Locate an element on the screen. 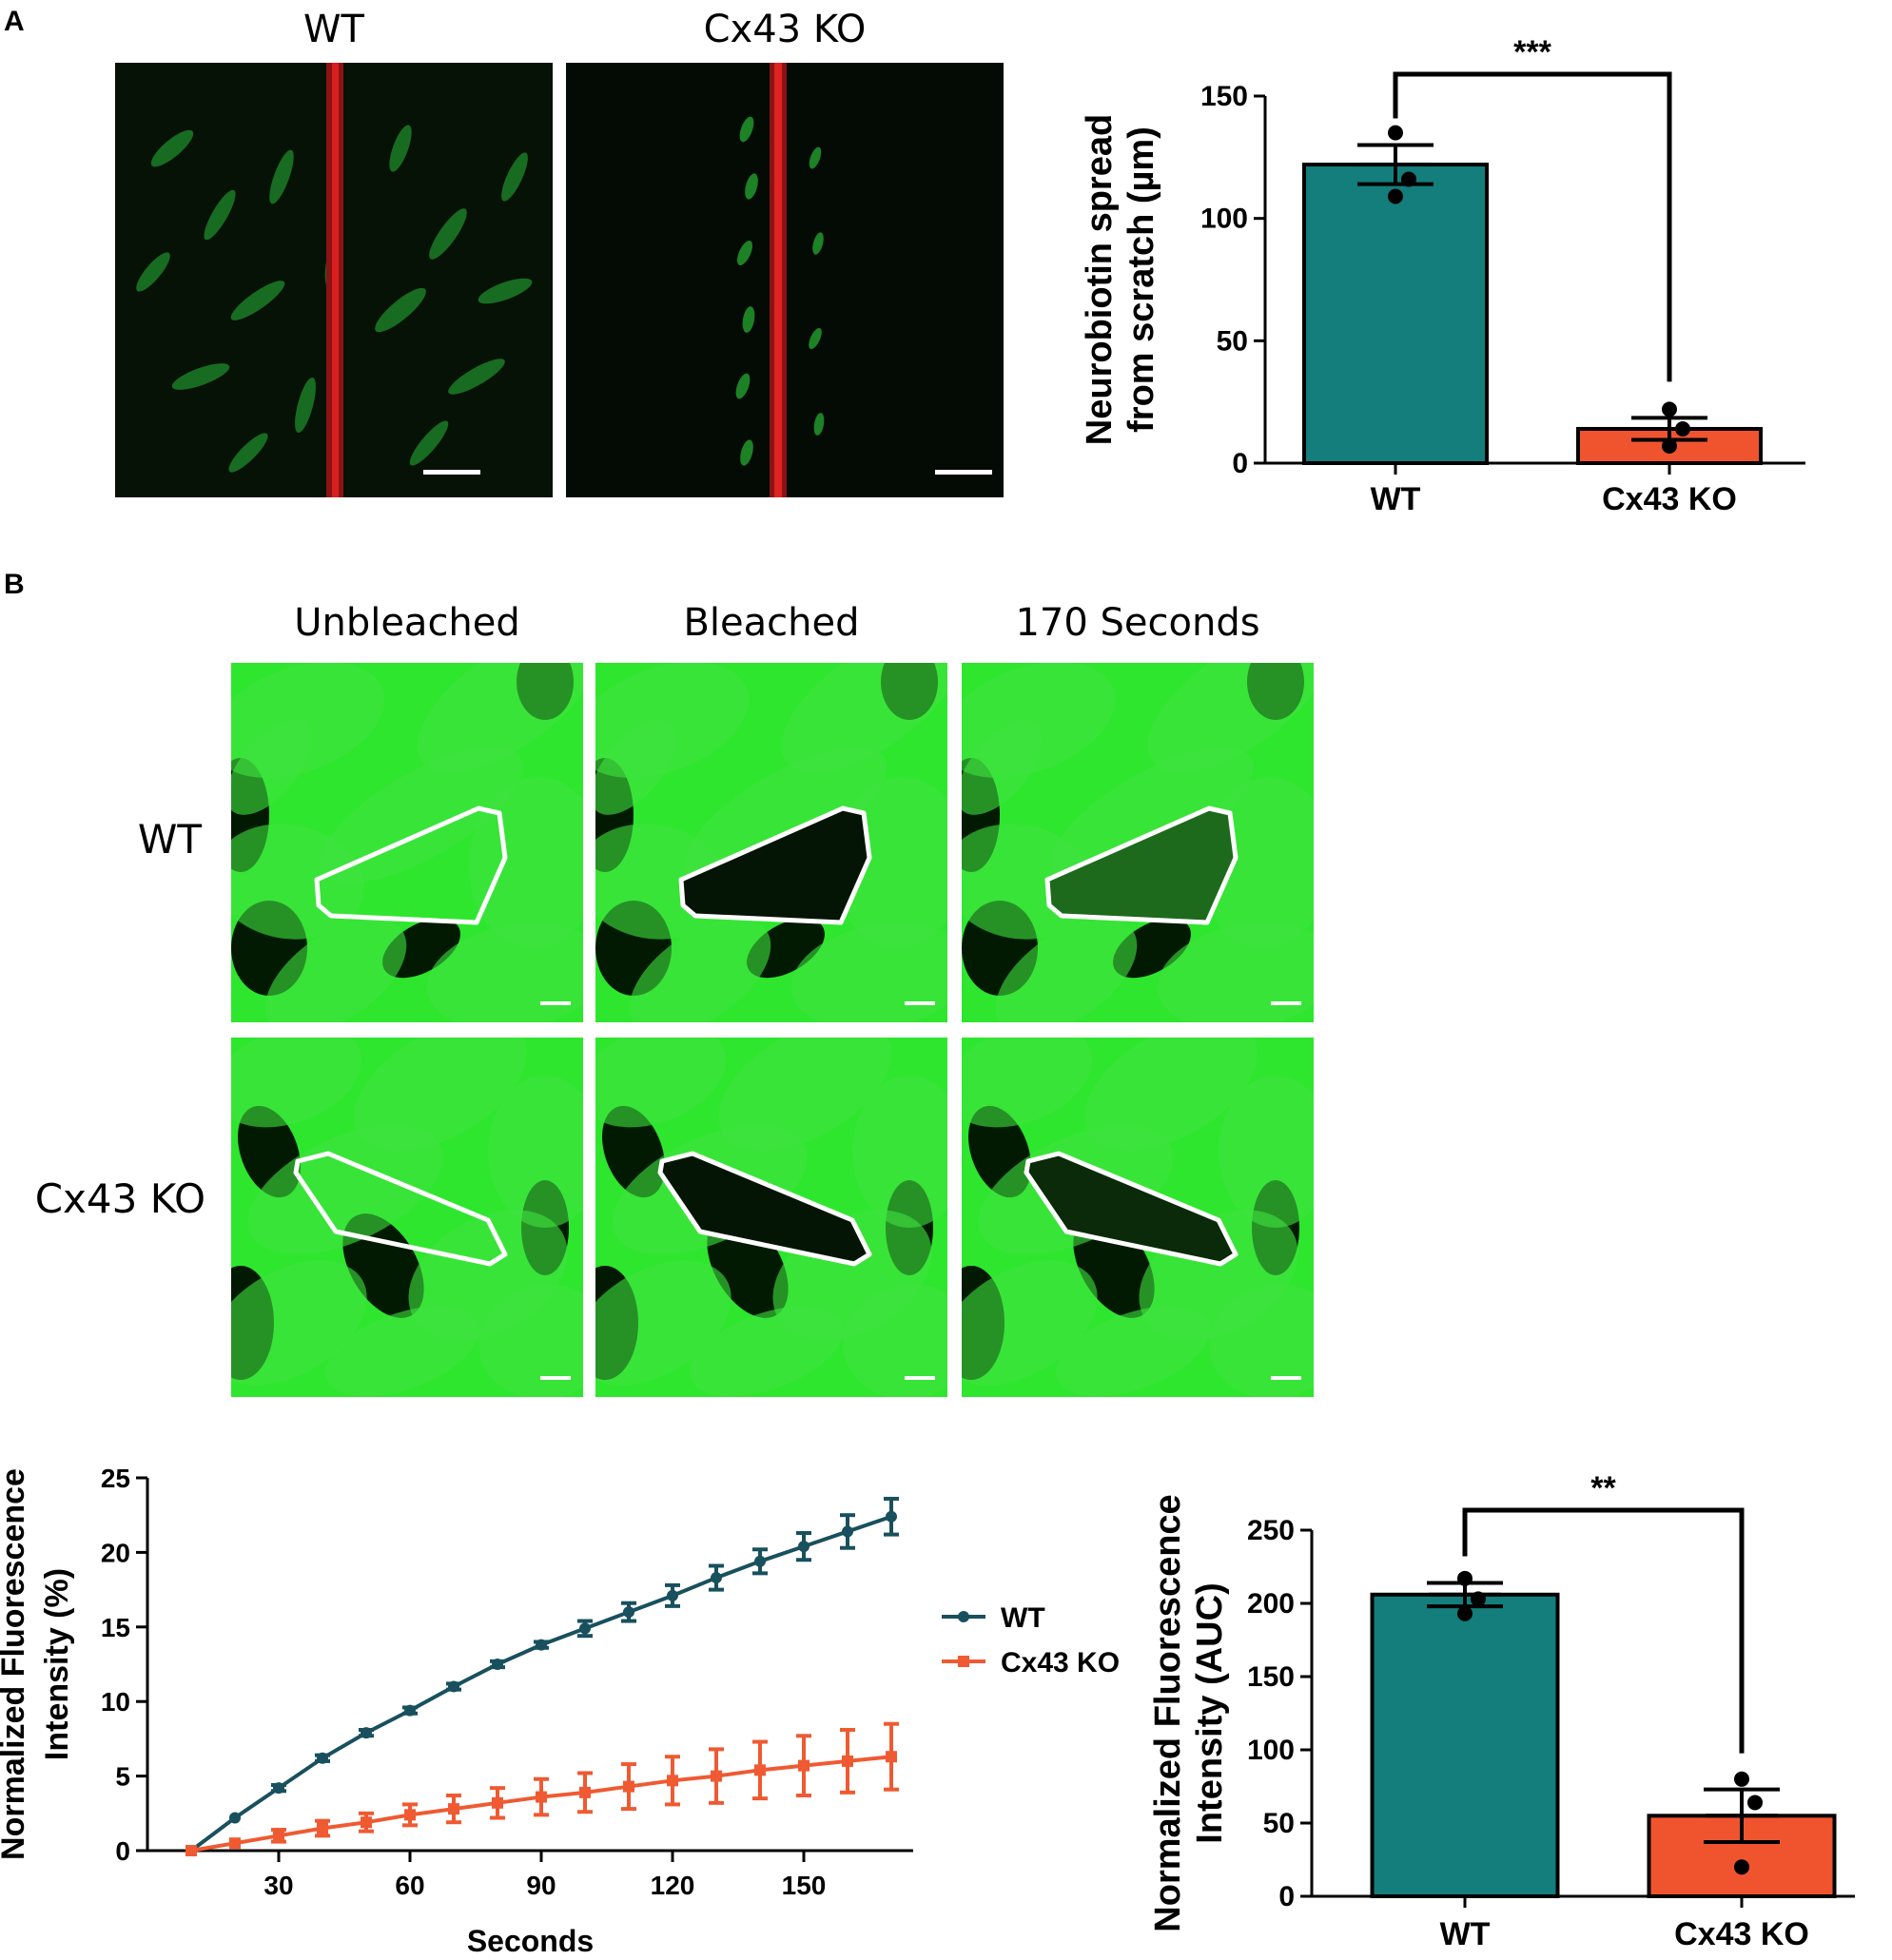 This screenshot has height=1960, width=1892. y-axis-label: Neurobiotin spreadfrom scratch (µm) is located at coordinates (1120, 279).